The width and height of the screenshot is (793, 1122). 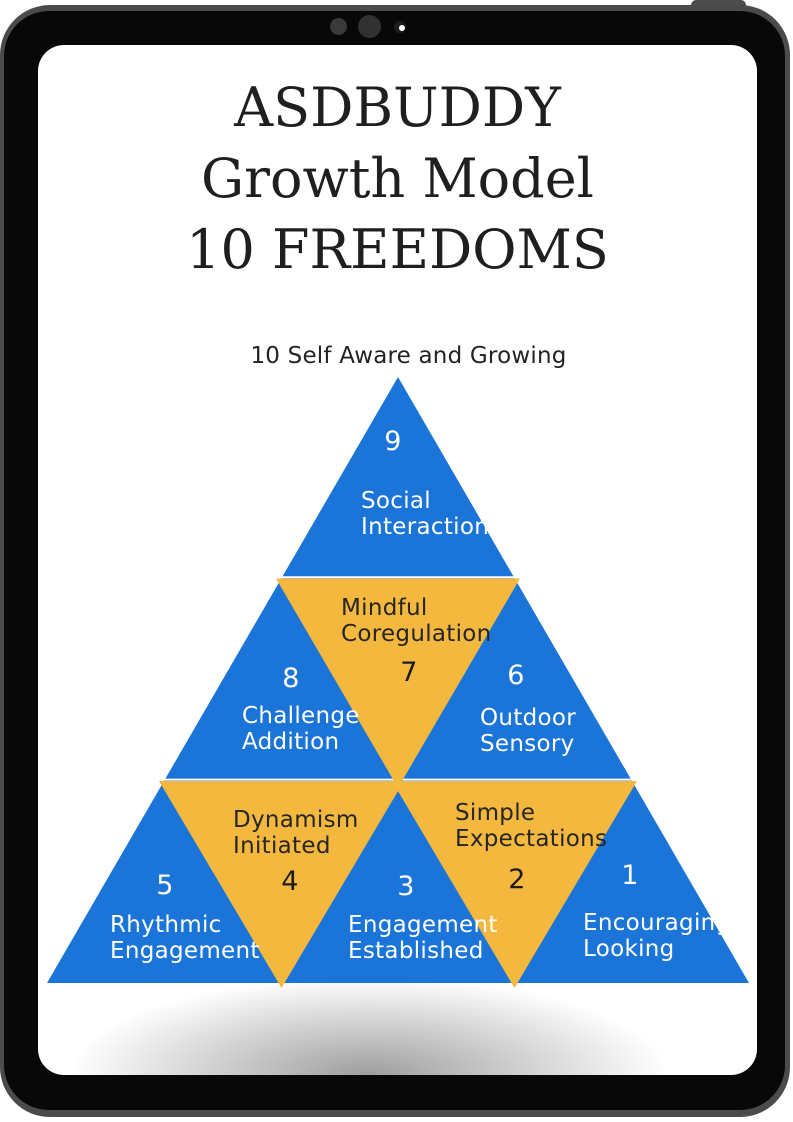 What do you see at coordinates (425, 527) in the screenshot?
I see `triangle-9-label-line-2: Interaction` at bounding box center [425, 527].